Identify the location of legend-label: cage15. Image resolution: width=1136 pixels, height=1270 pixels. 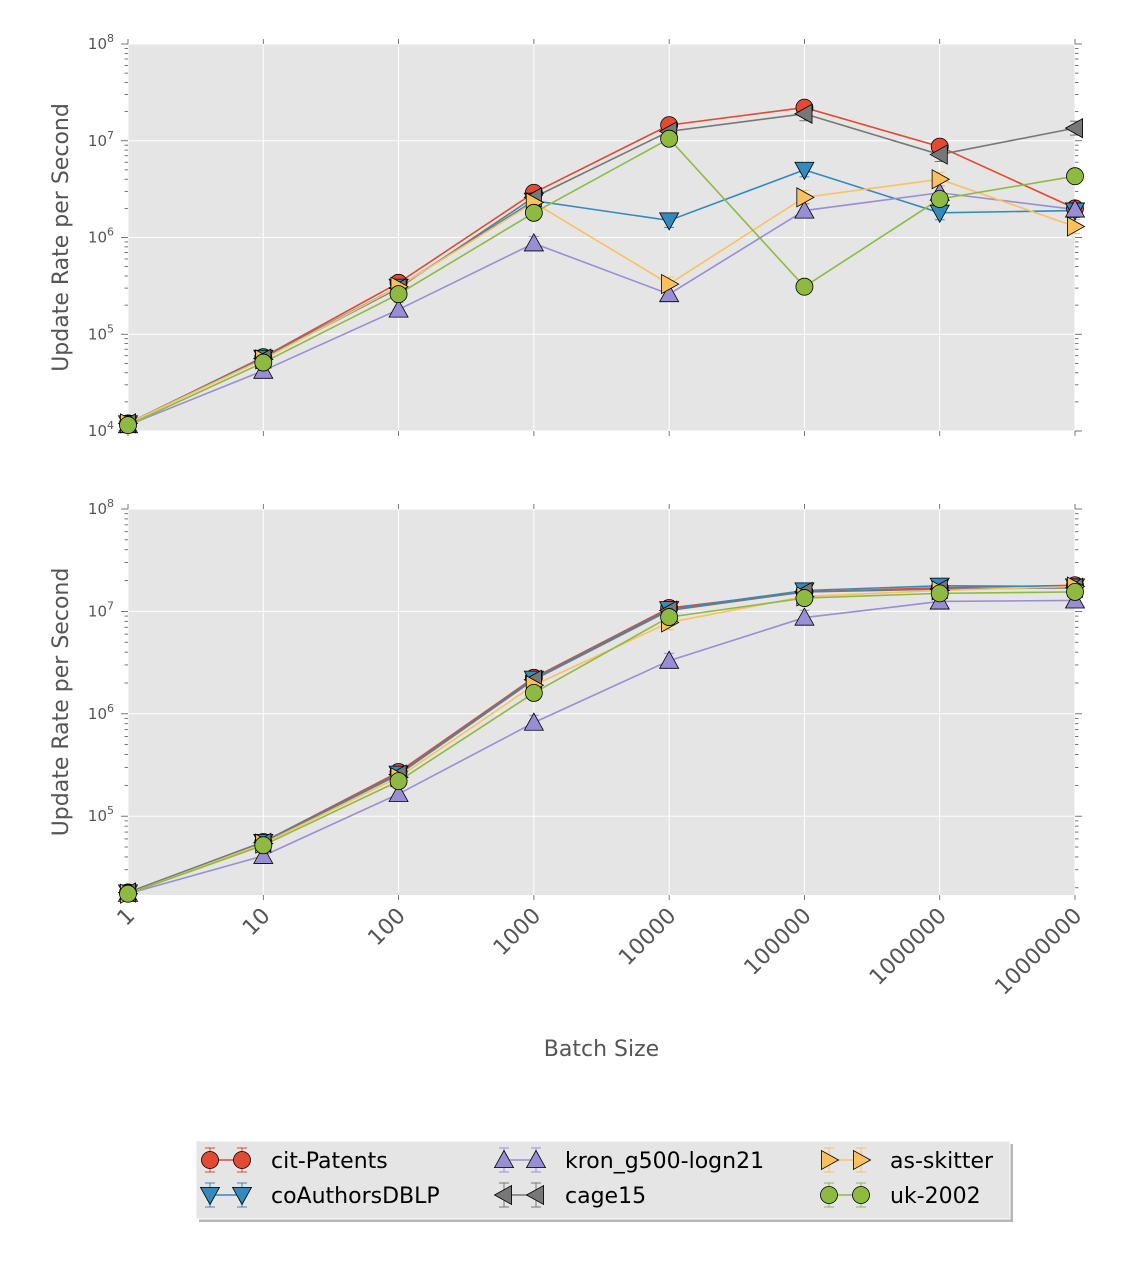
(605, 1196).